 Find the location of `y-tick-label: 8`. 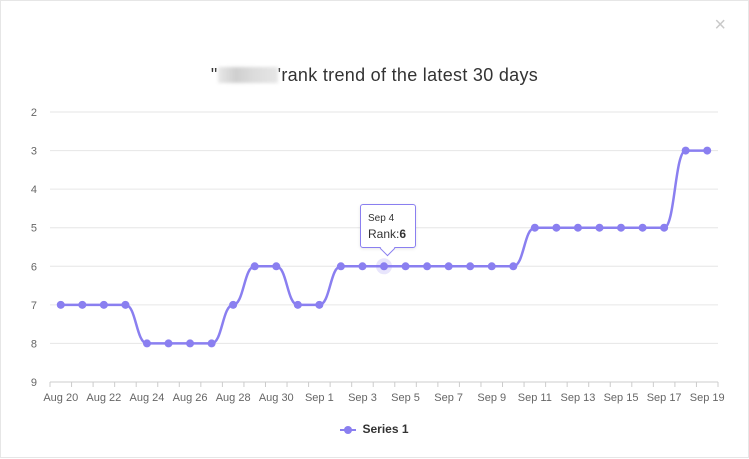

y-tick-label: 8 is located at coordinates (34, 344).